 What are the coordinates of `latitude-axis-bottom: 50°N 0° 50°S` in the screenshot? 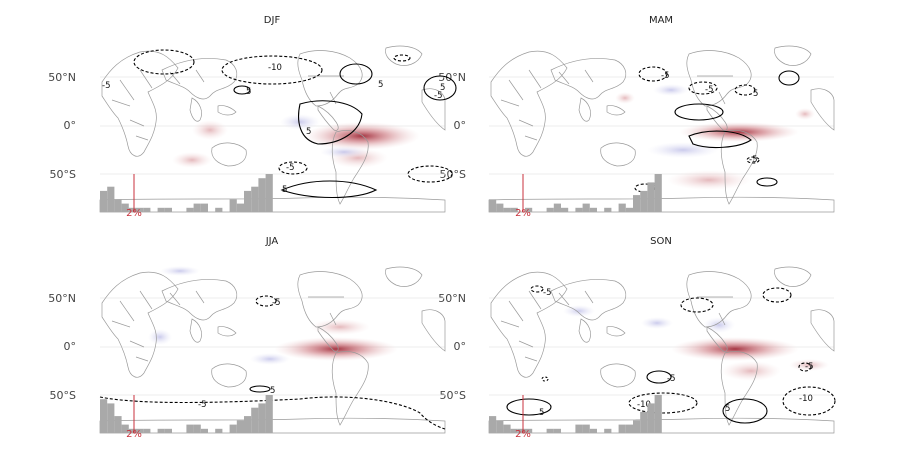 It's located at (62, 347).